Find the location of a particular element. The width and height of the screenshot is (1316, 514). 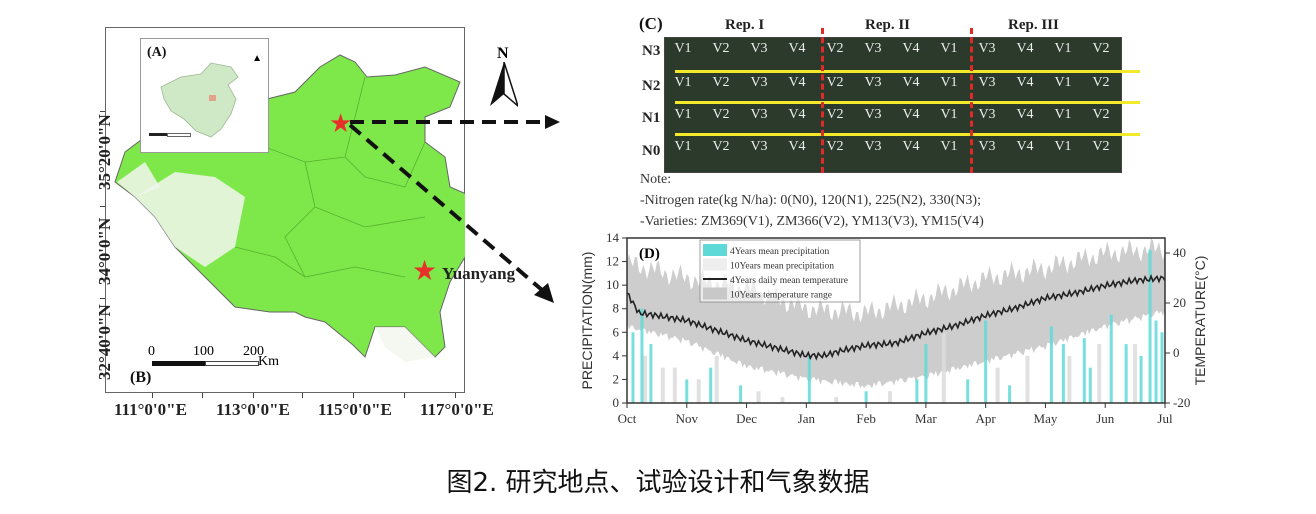

x-tick-label: Jul is located at coordinates (1165, 418).